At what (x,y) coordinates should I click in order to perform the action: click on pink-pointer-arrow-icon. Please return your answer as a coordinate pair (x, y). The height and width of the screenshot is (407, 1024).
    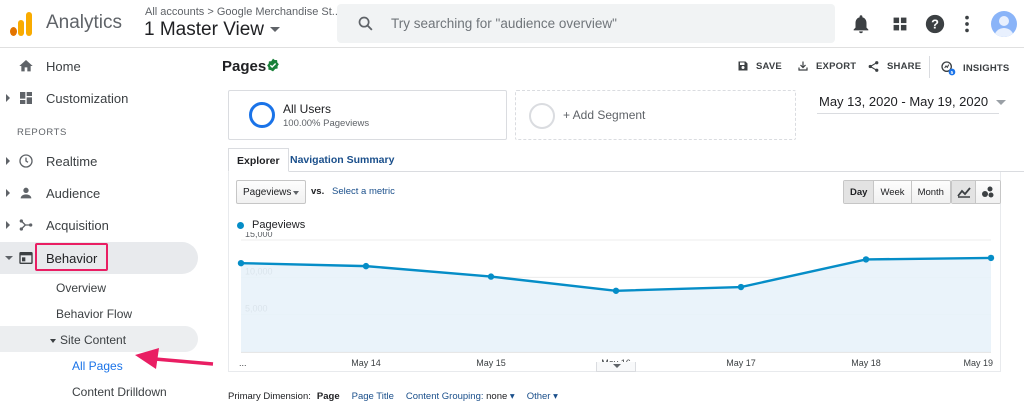
    Looking at the image, I should click on (174, 358).